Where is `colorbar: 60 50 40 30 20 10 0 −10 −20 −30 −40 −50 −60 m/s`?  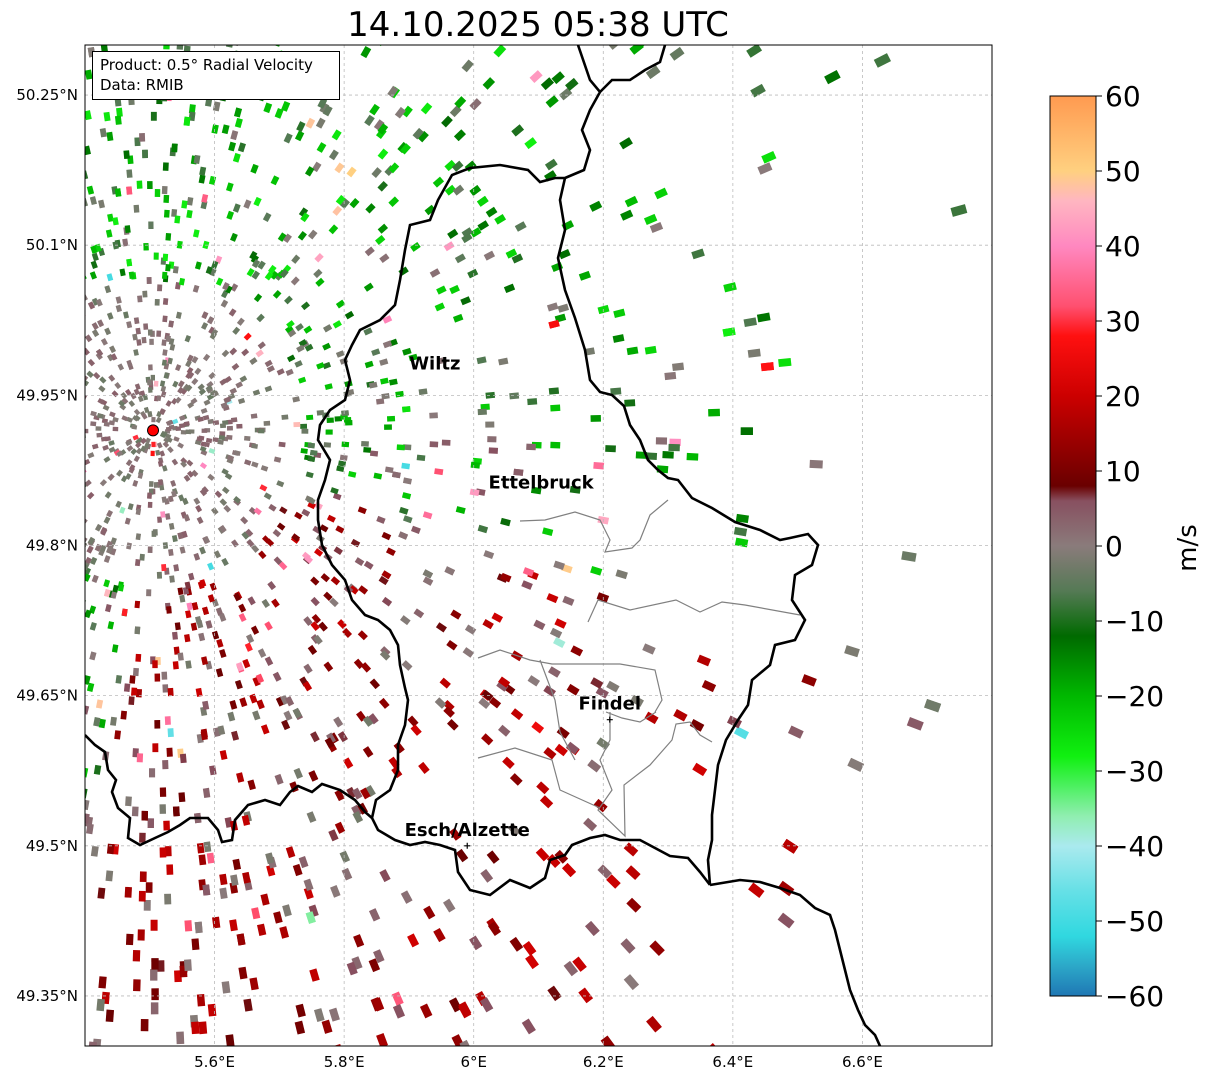 colorbar: 60 50 40 30 20 10 0 −10 −20 −30 −40 −50 −60 m/s is located at coordinates (1126, 546).